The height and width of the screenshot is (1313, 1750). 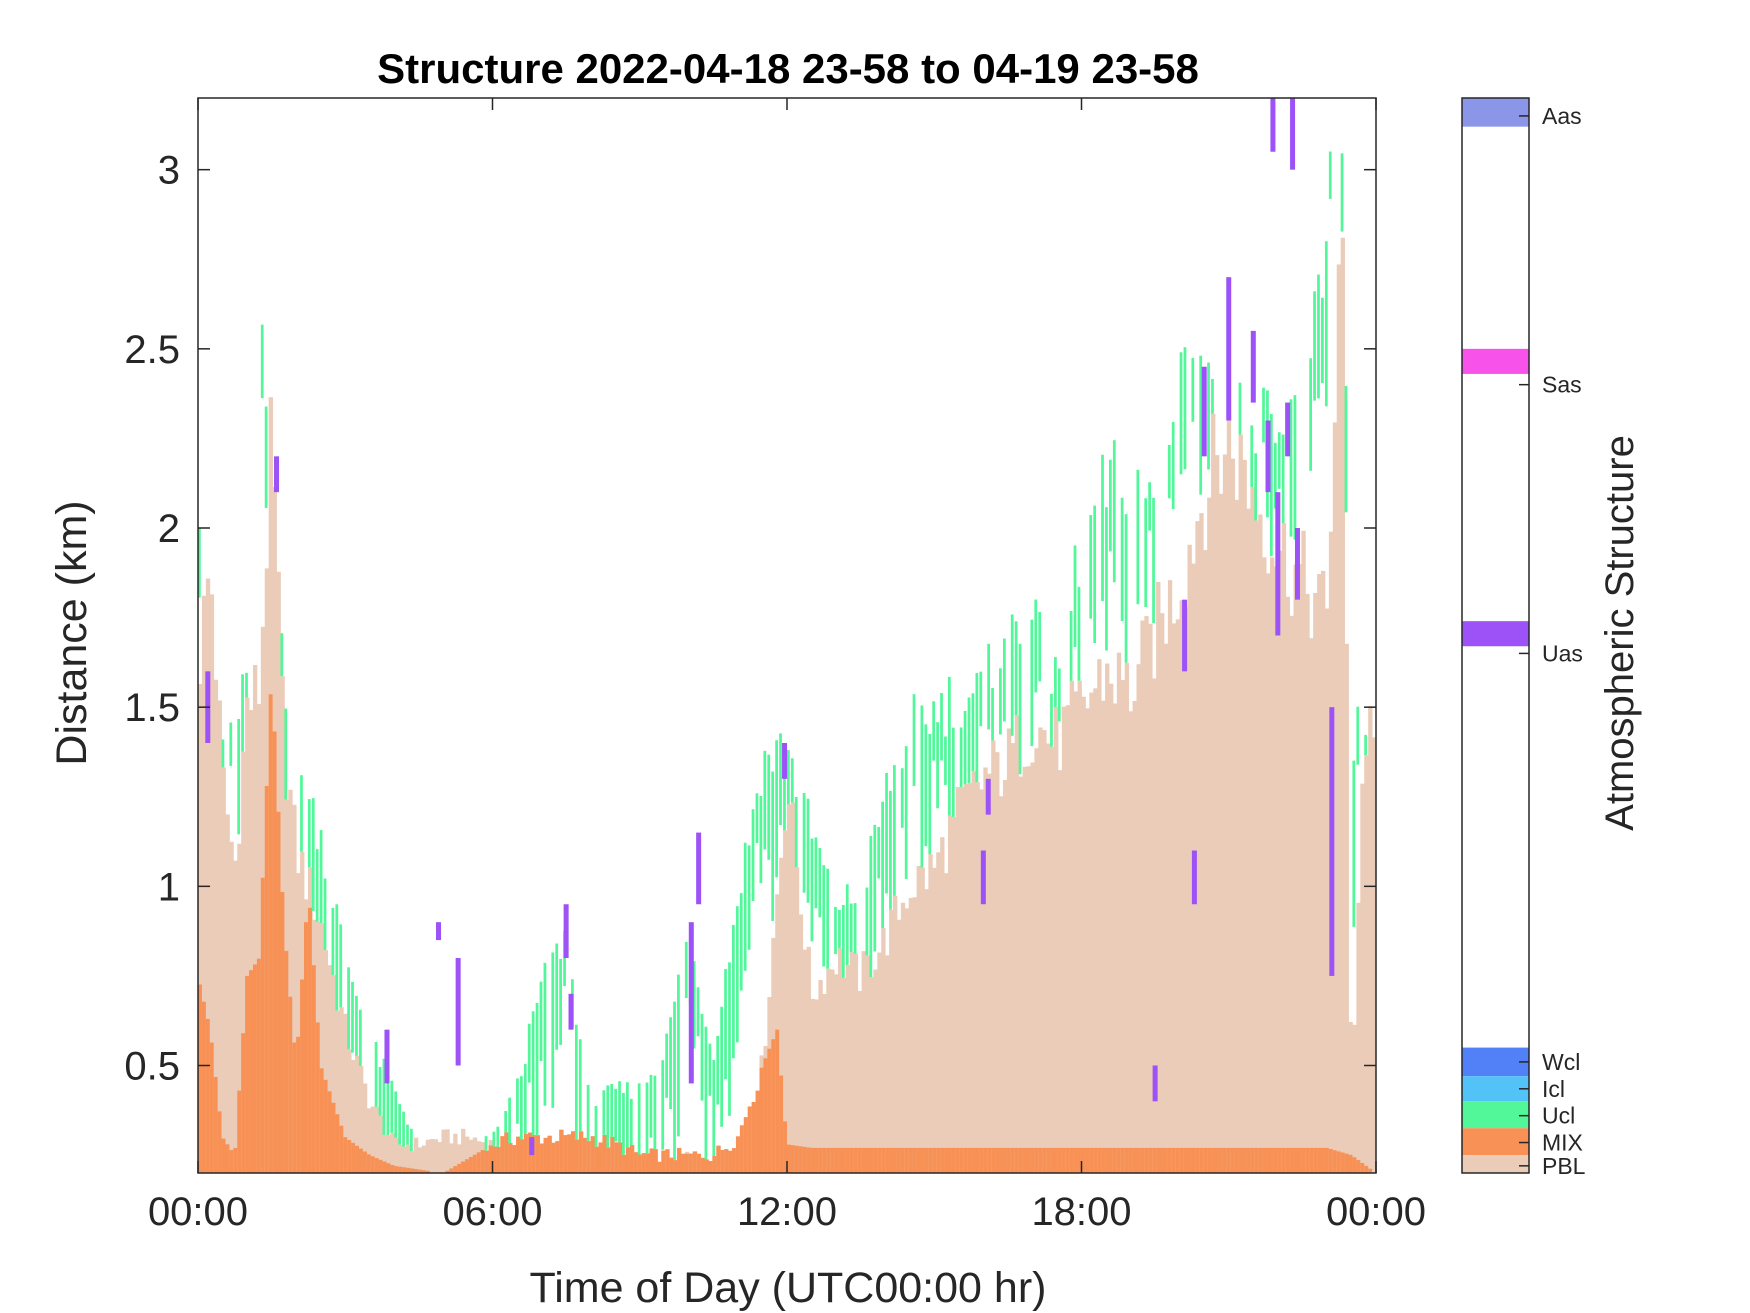 What do you see at coordinates (198, 1212) in the screenshot?
I see `x-tick-label: 00:00` at bounding box center [198, 1212].